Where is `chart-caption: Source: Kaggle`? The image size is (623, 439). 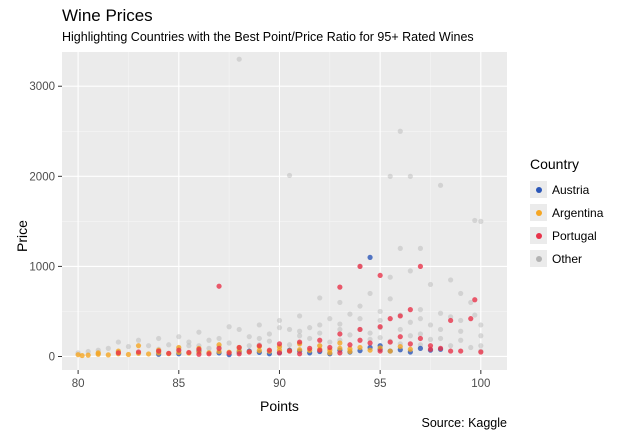 chart-caption: Source: Kaggle is located at coordinates (464, 423).